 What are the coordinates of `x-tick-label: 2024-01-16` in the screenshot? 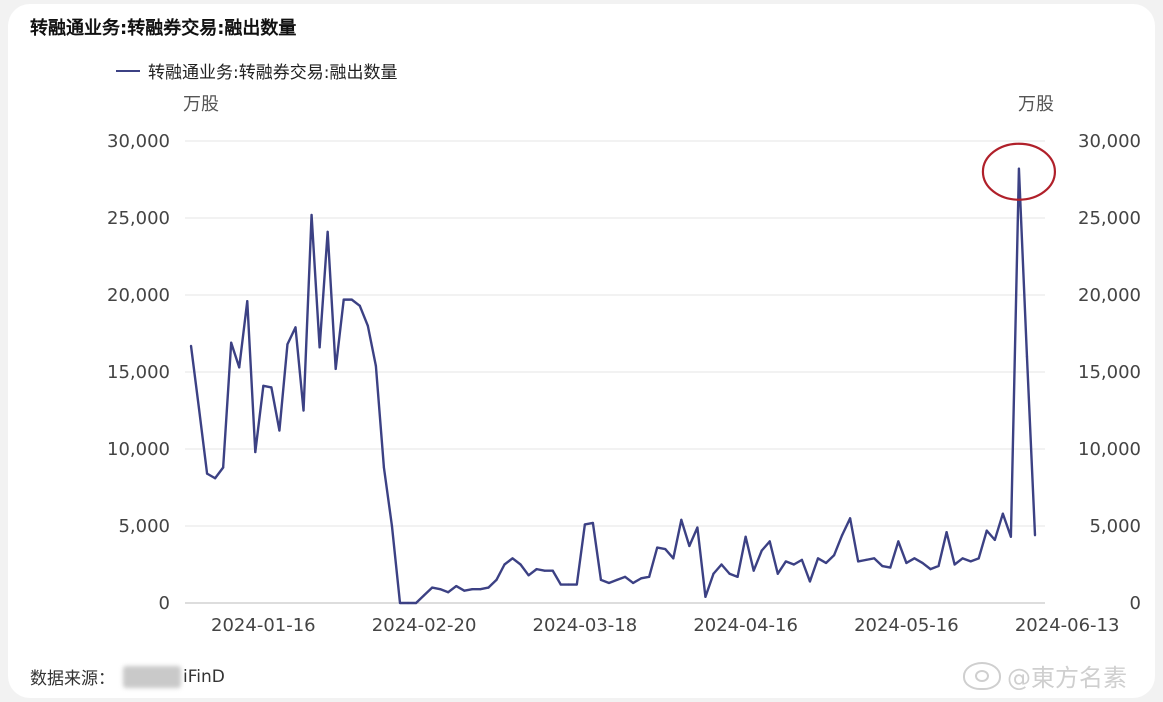 It's located at (263, 625).